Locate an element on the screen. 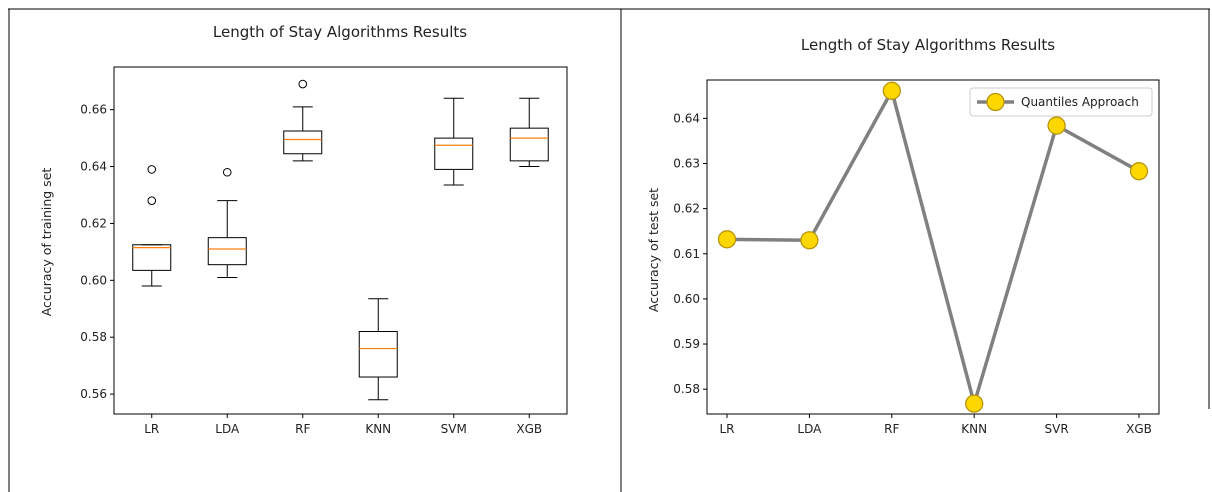  box-svm is located at coordinates (454, 141).